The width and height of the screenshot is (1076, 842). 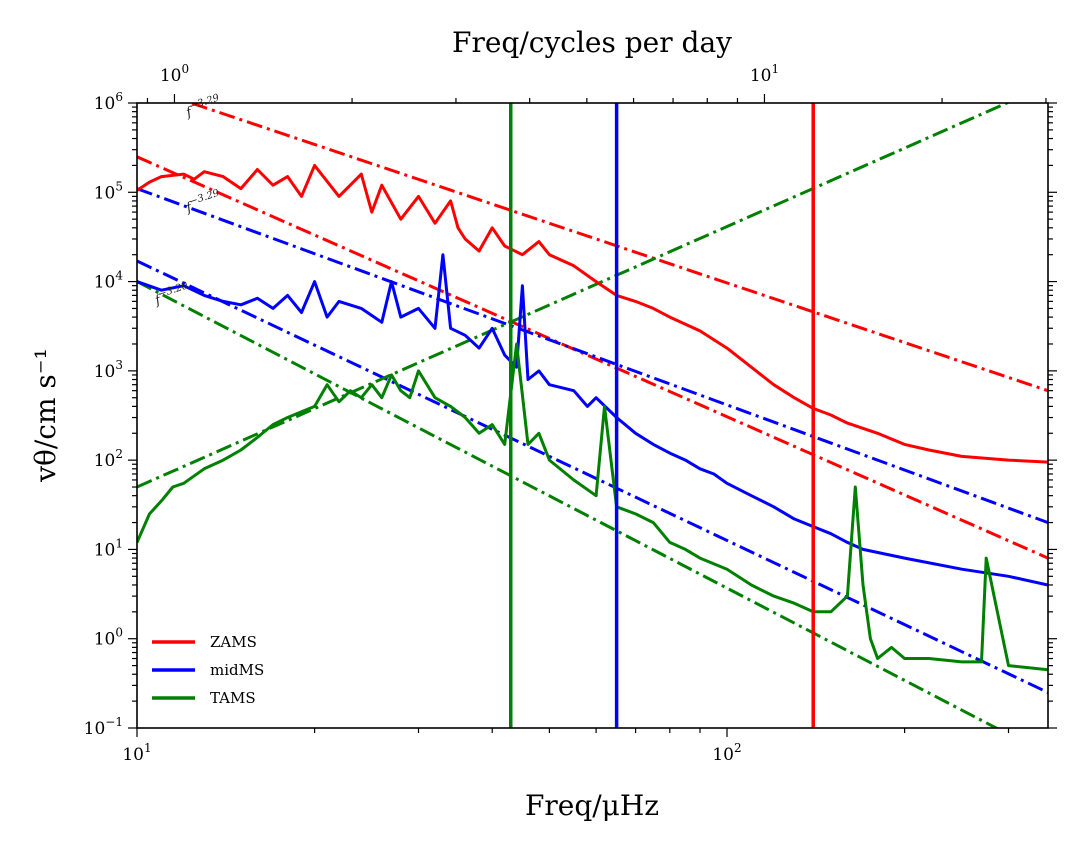 What do you see at coordinates (108, 102) in the screenshot?
I see `y-tick-label: 10⁶` at bounding box center [108, 102].